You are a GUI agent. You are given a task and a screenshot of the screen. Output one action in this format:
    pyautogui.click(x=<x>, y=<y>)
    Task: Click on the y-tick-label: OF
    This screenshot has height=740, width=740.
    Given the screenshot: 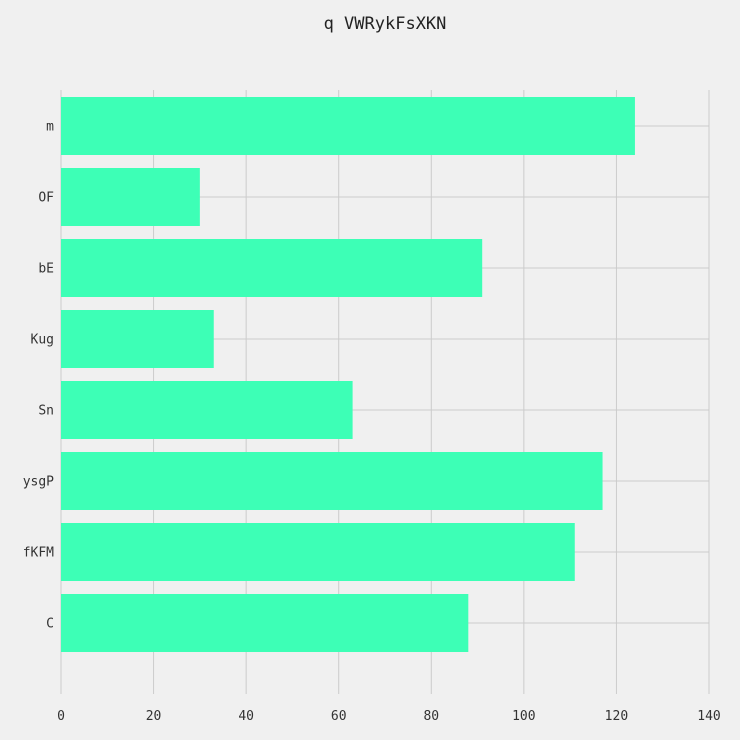 What is the action you would take?
    pyautogui.click(x=46, y=198)
    